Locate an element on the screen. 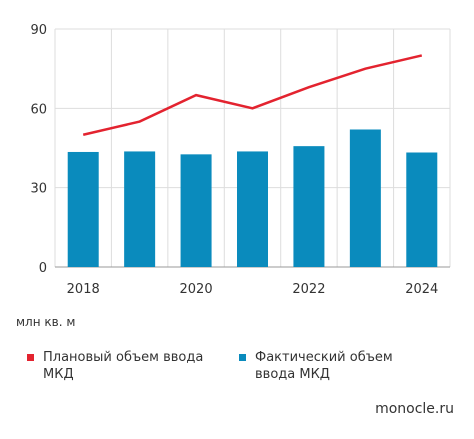  y-tick-label: 90 is located at coordinates (38, 30).